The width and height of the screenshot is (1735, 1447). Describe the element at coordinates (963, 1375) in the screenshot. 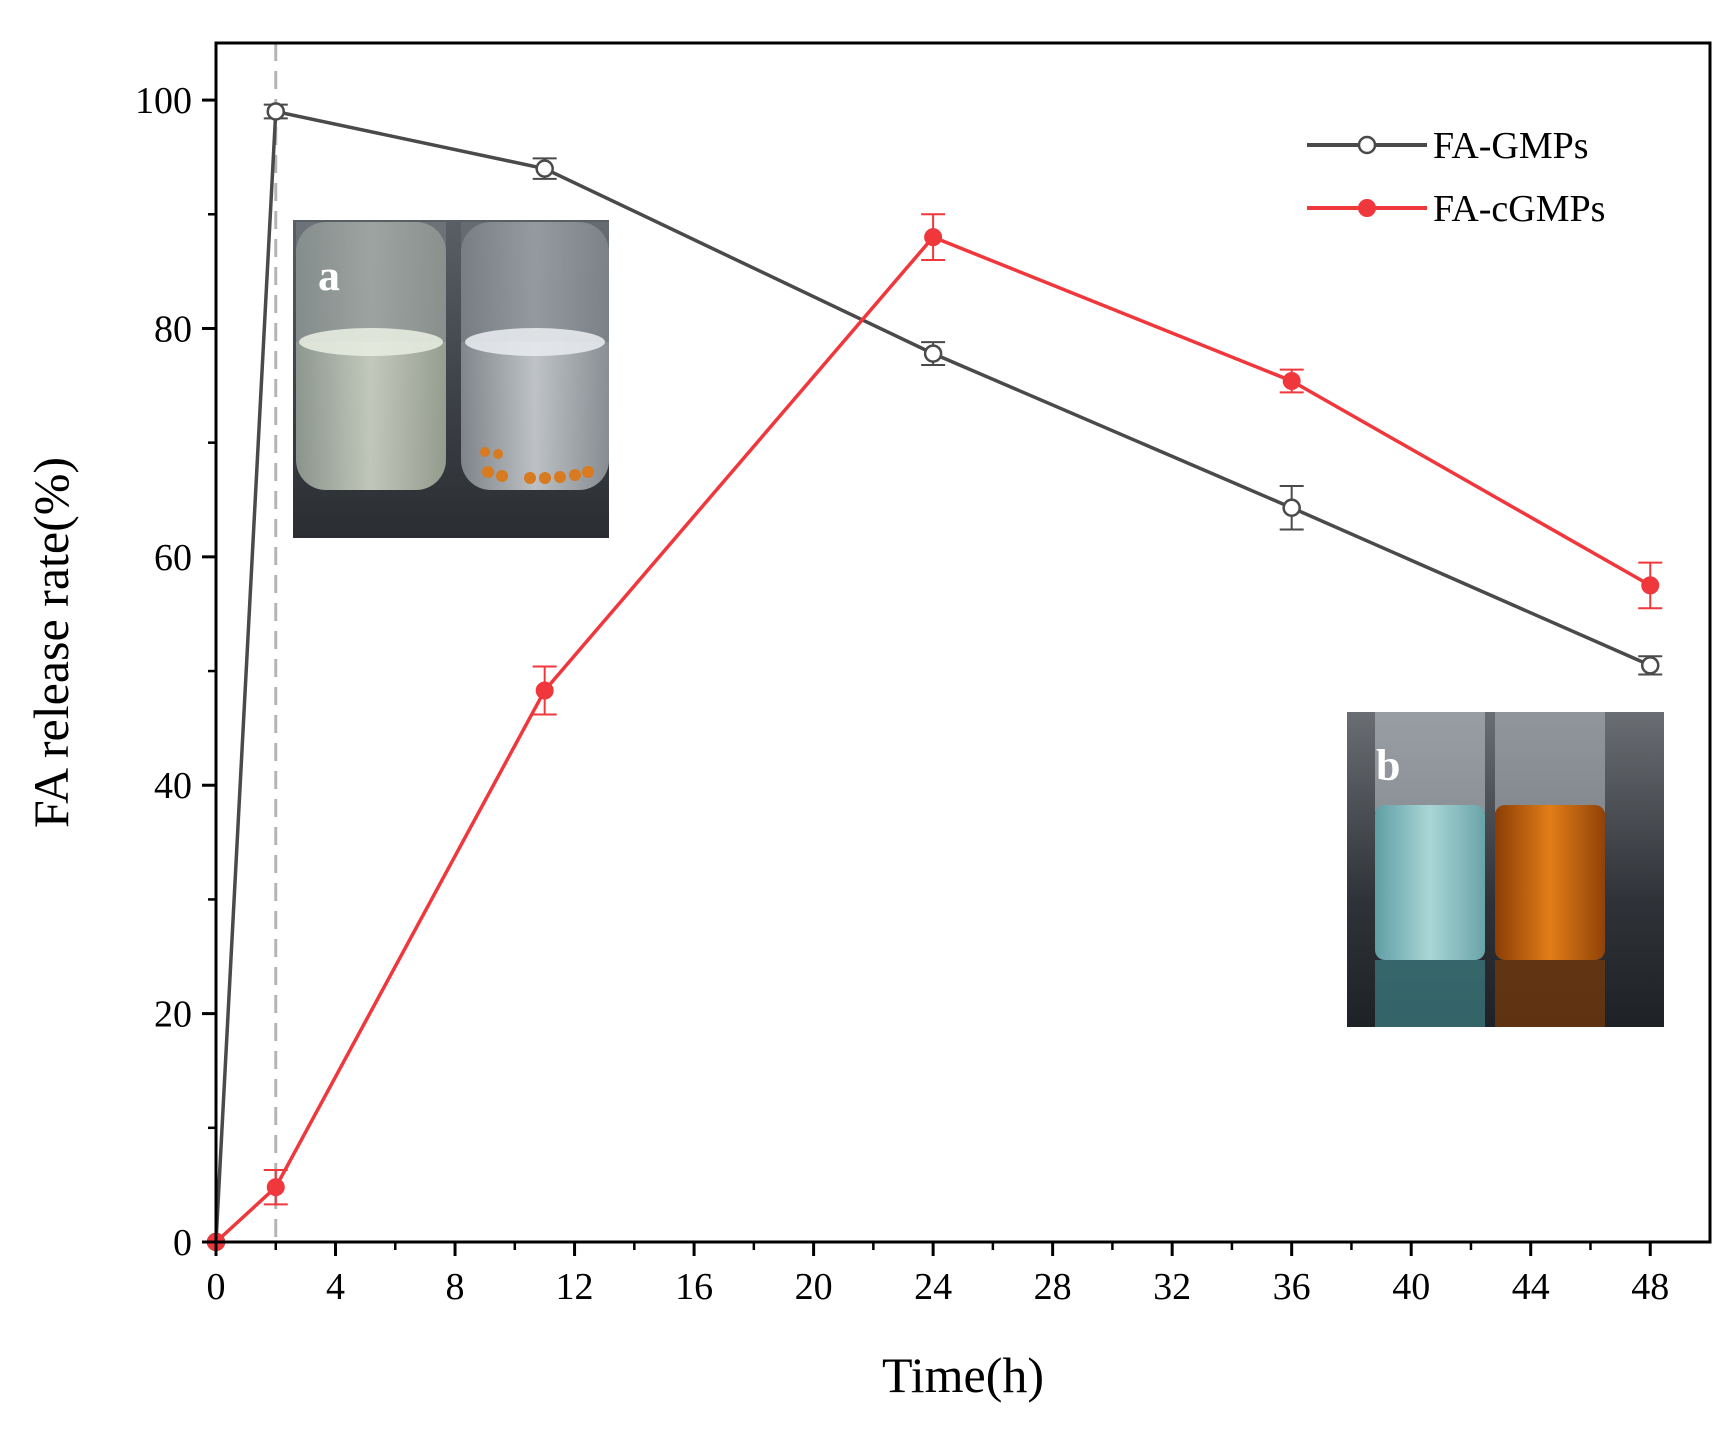

I see `x-axis-title: Time(h)` at that location.